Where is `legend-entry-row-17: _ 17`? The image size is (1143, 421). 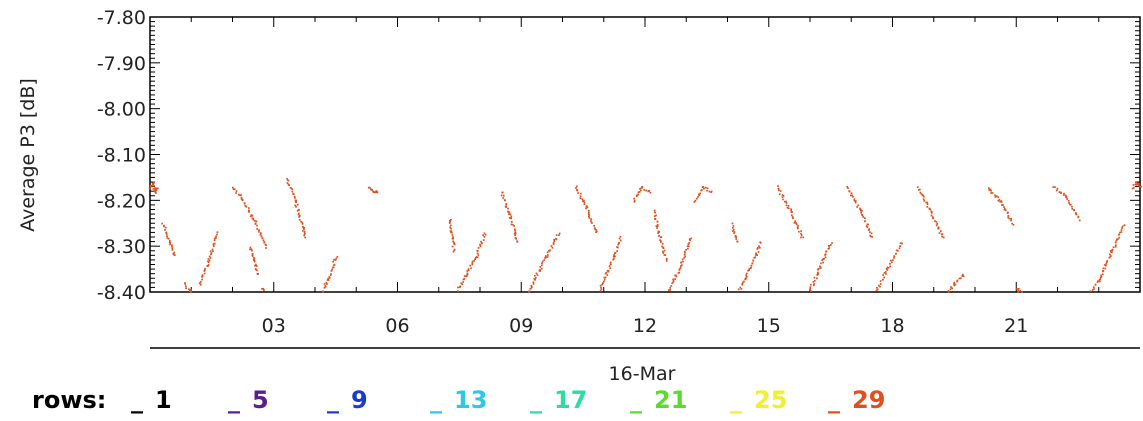 legend-entry-row-17: _ 17 is located at coordinates (558, 400).